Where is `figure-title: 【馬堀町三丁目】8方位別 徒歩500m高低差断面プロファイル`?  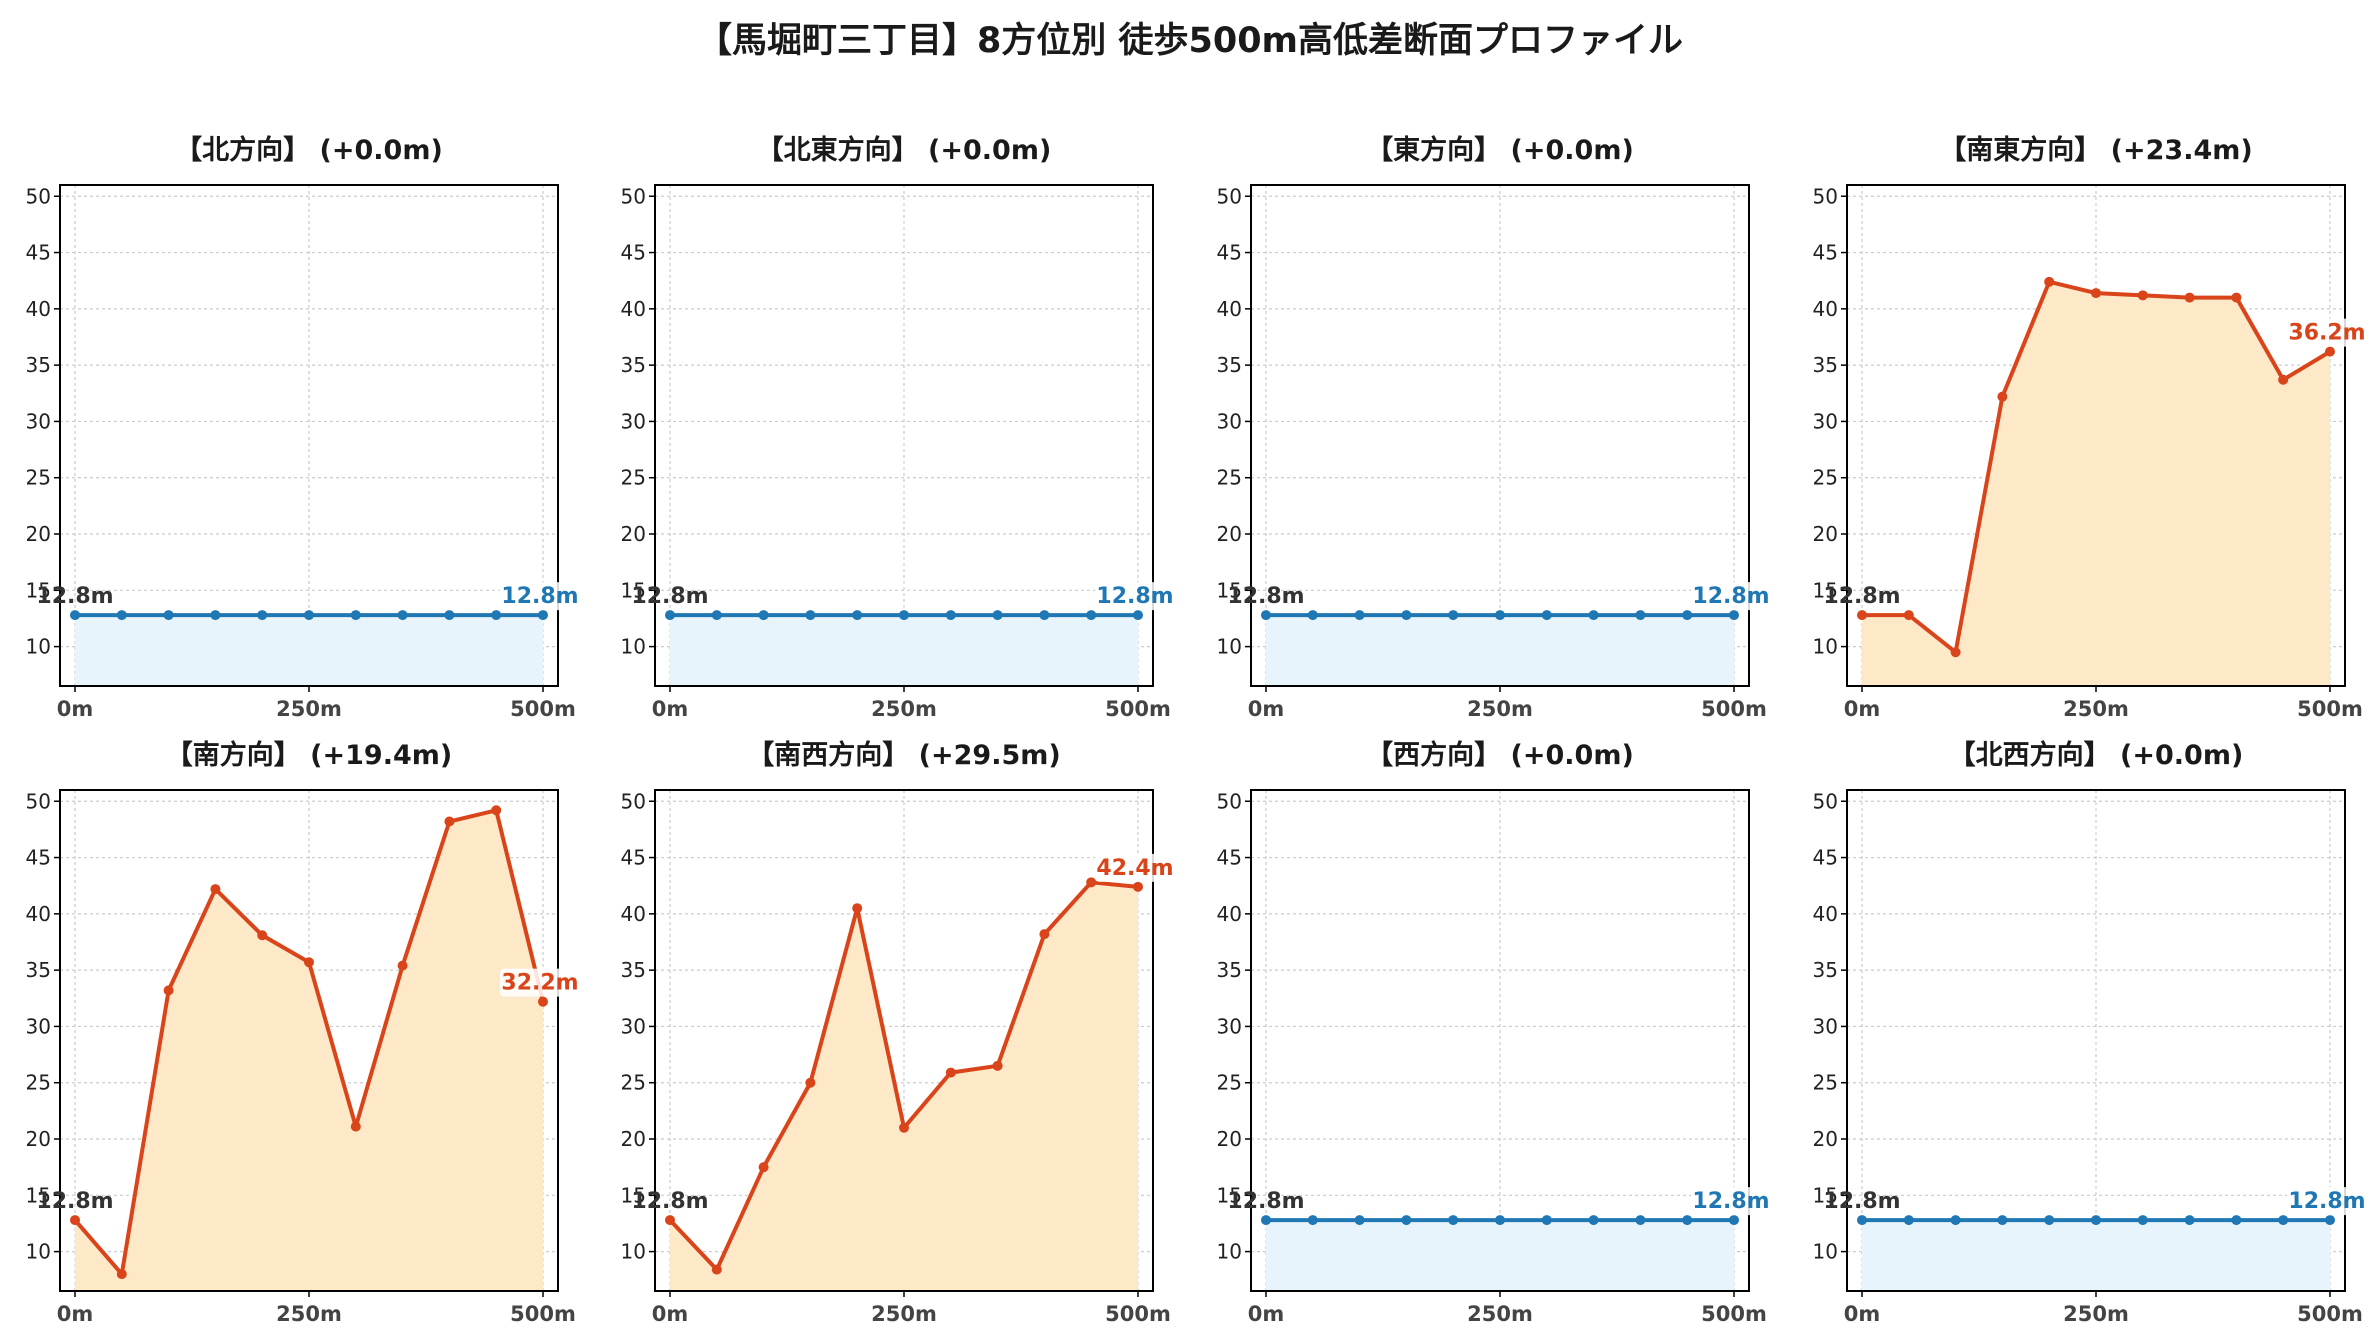 figure-title: 【馬堀町三丁目】8方位別 徒歩500m高低差断面プロファイル is located at coordinates (1190, 41).